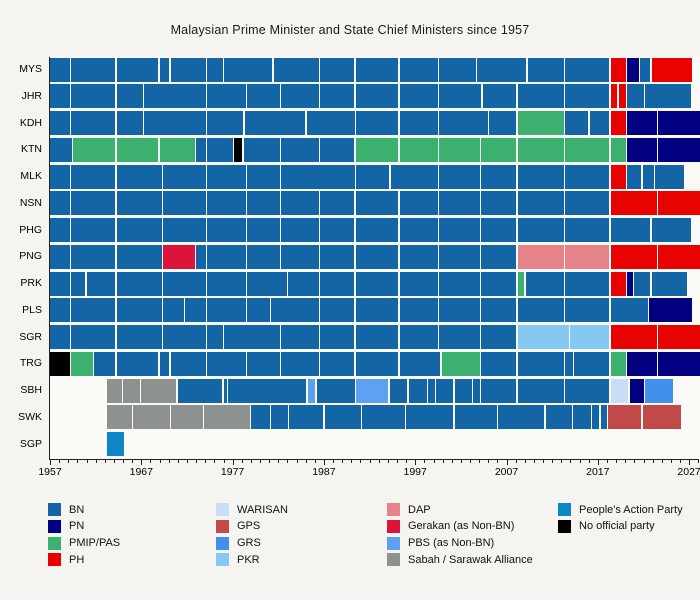 The width and height of the screenshot is (700, 600). I want to click on legend-swatch-PBS, so click(393, 543).